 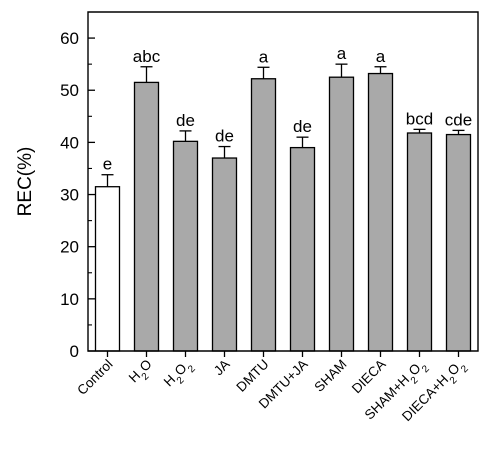 What do you see at coordinates (381, 56) in the screenshot?
I see `significance-label-7: a` at bounding box center [381, 56].